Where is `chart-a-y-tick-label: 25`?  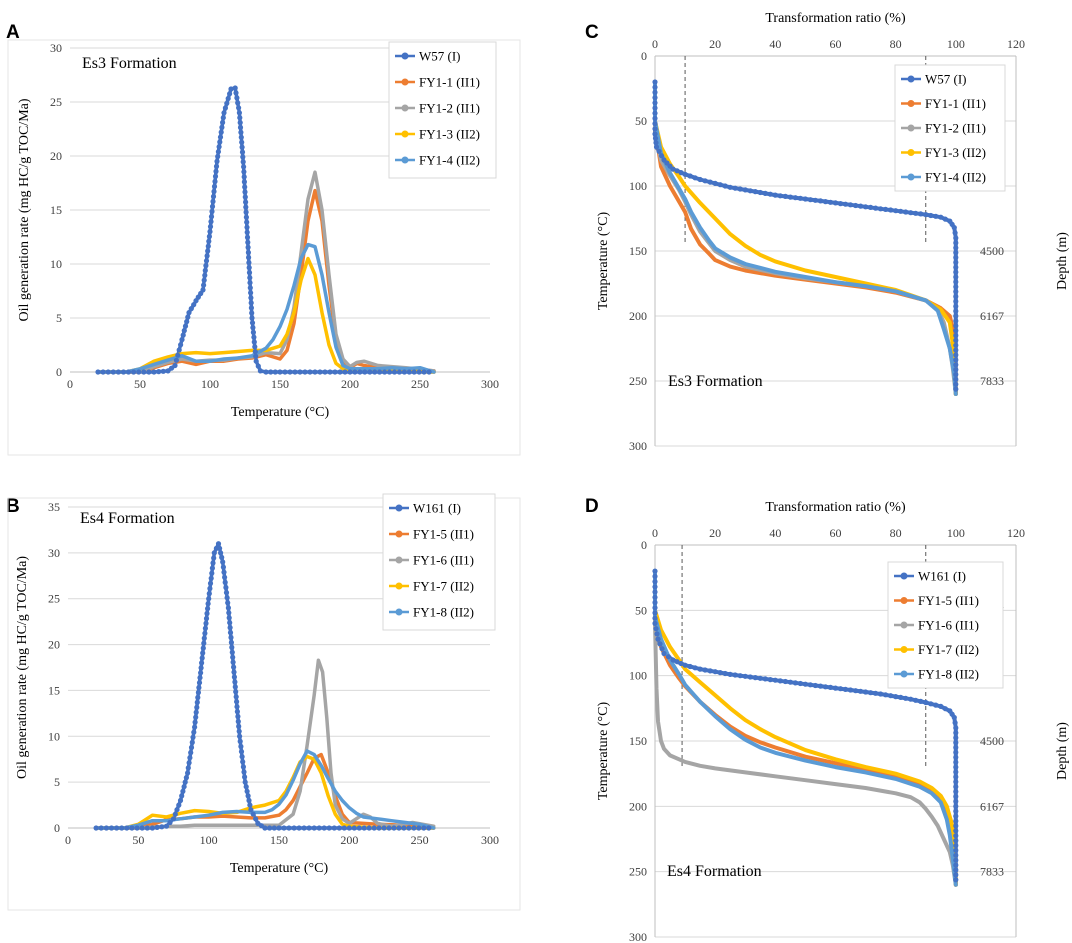
chart-a-y-tick-label: 25 is located at coordinates (56, 102).